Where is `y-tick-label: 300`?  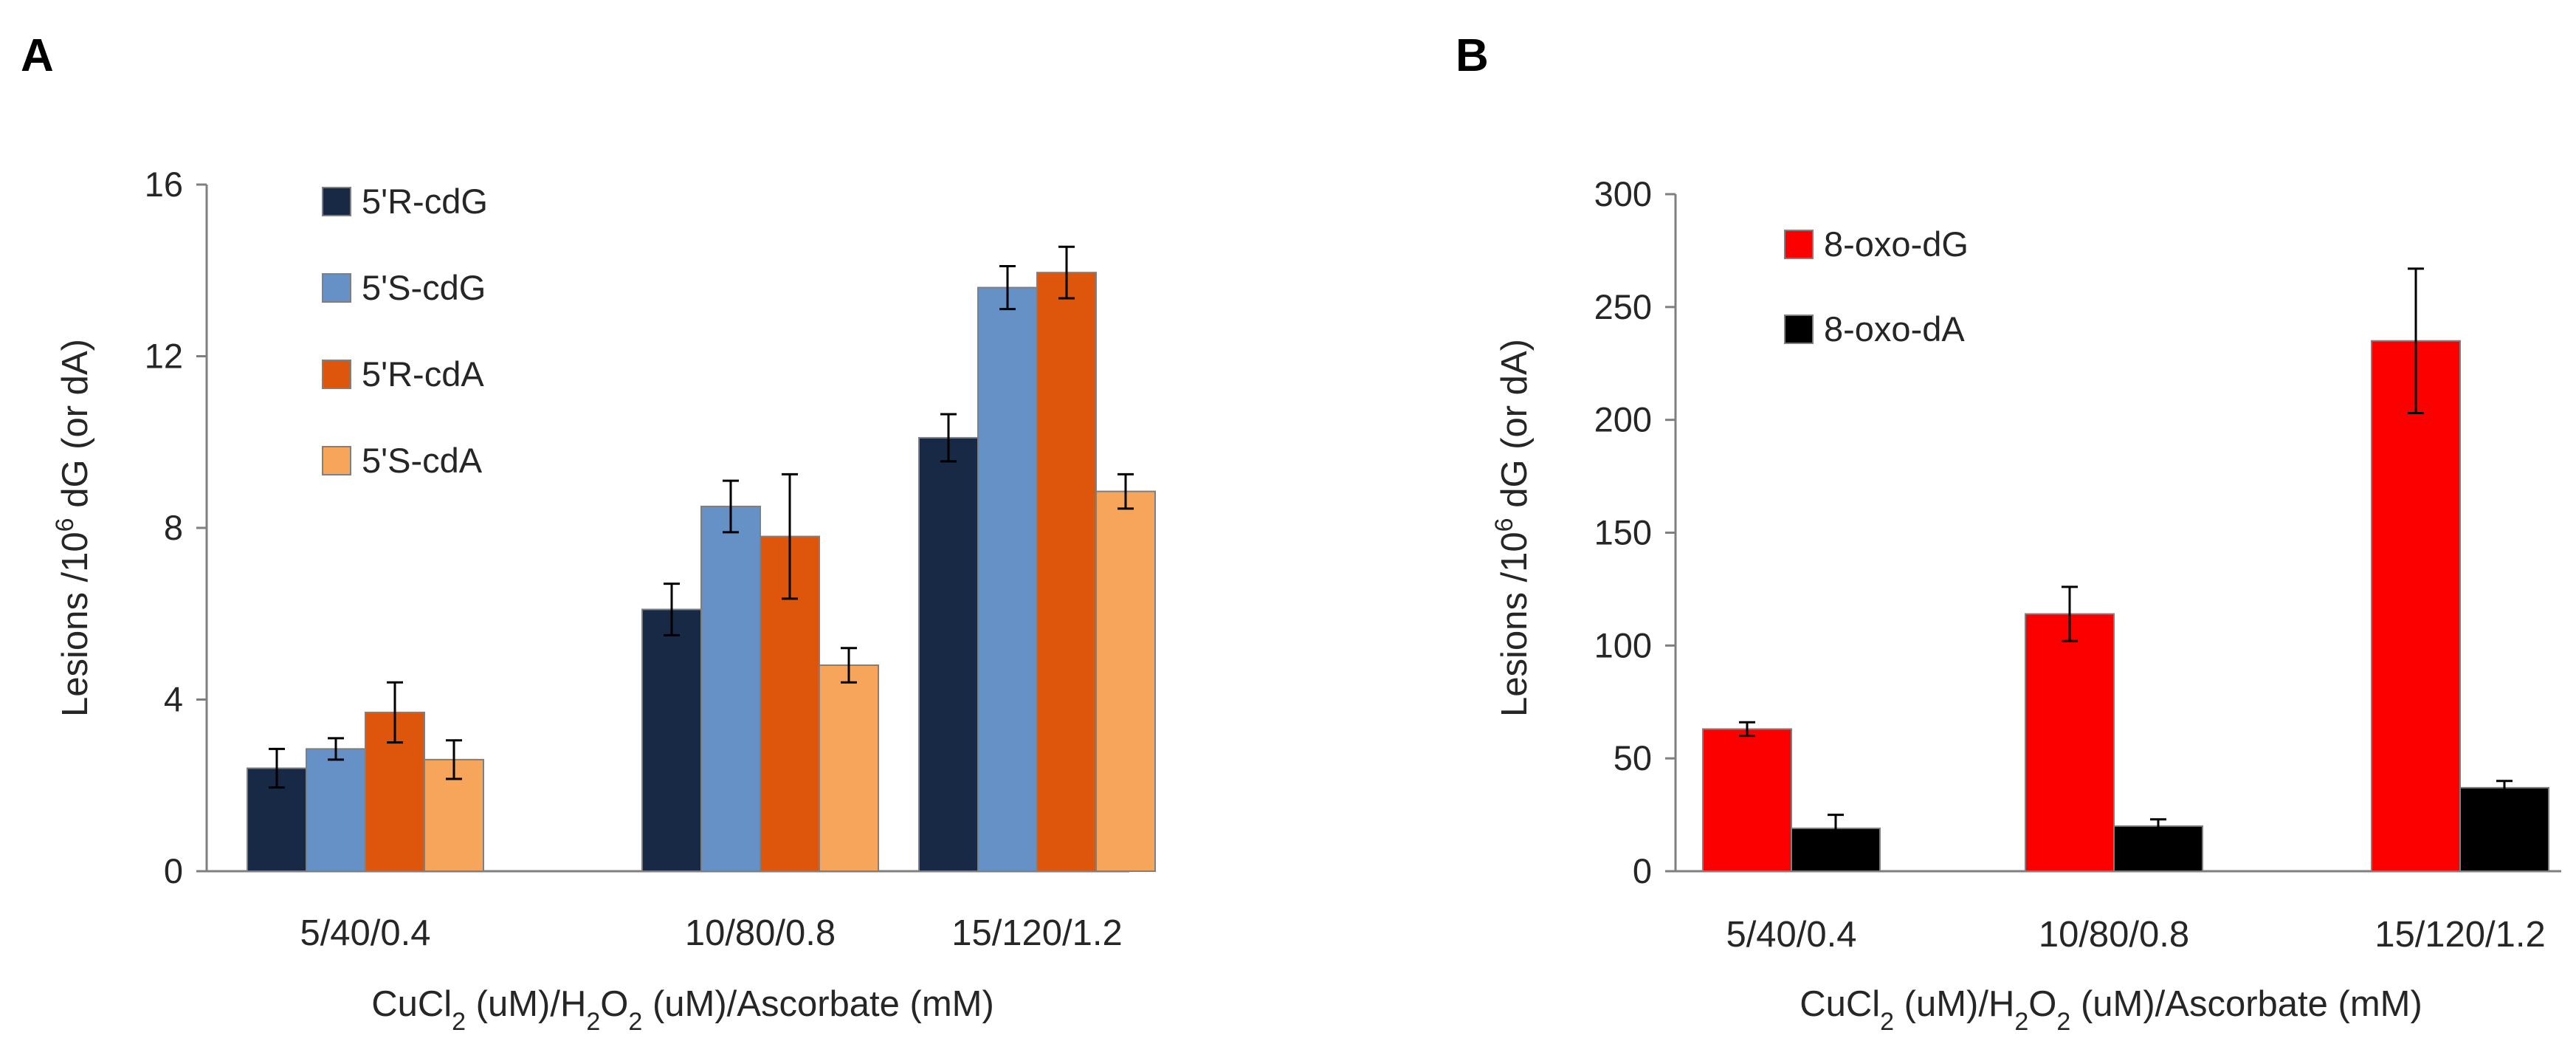 y-tick-label: 300 is located at coordinates (1623, 193).